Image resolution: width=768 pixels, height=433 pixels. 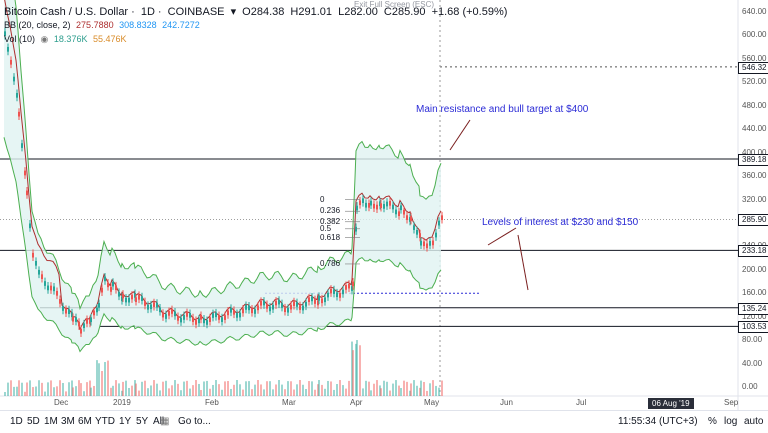 I want to click on bb-label: BB (20, close, 2), so click(x=37, y=25).